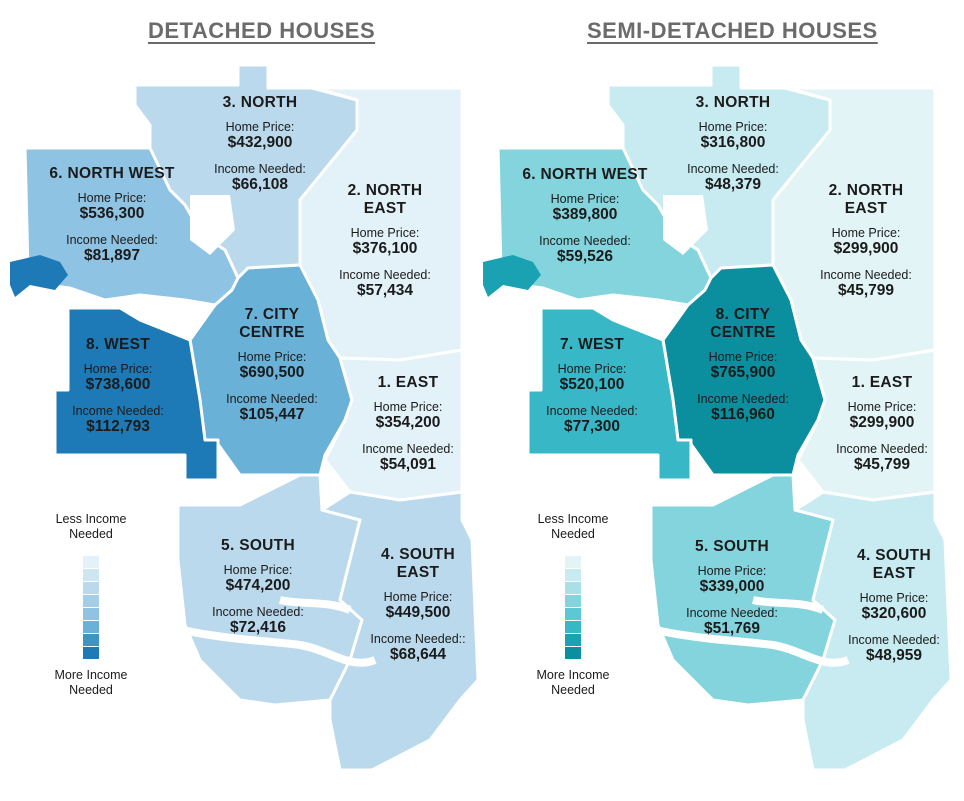 The width and height of the screenshot is (964, 801). Describe the element at coordinates (894, 656) in the screenshot. I see `income-needed-value: $48,959` at that location.